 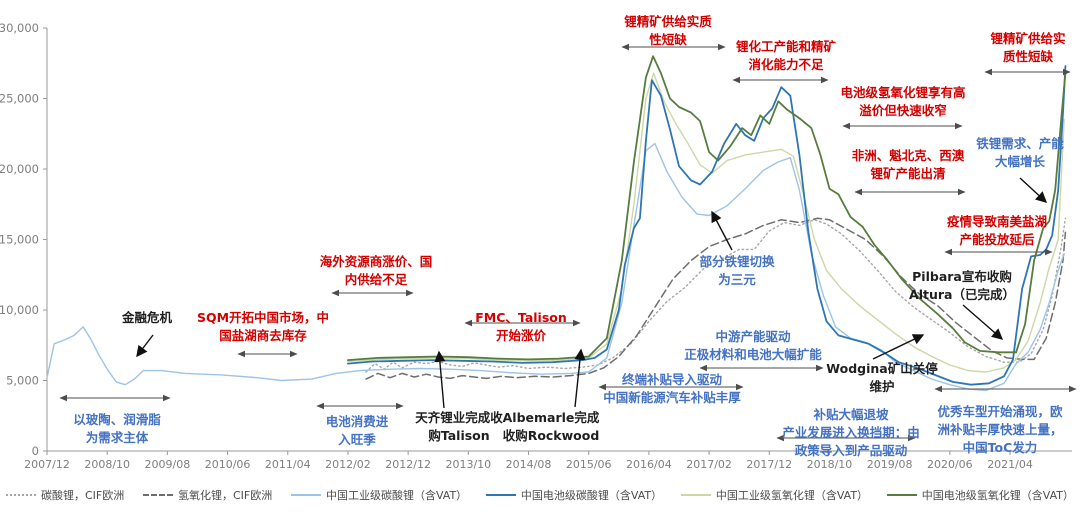 I want to click on legend-item-5: 中国电池级氢氧化锂（含VAT）, so click(x=980, y=495).